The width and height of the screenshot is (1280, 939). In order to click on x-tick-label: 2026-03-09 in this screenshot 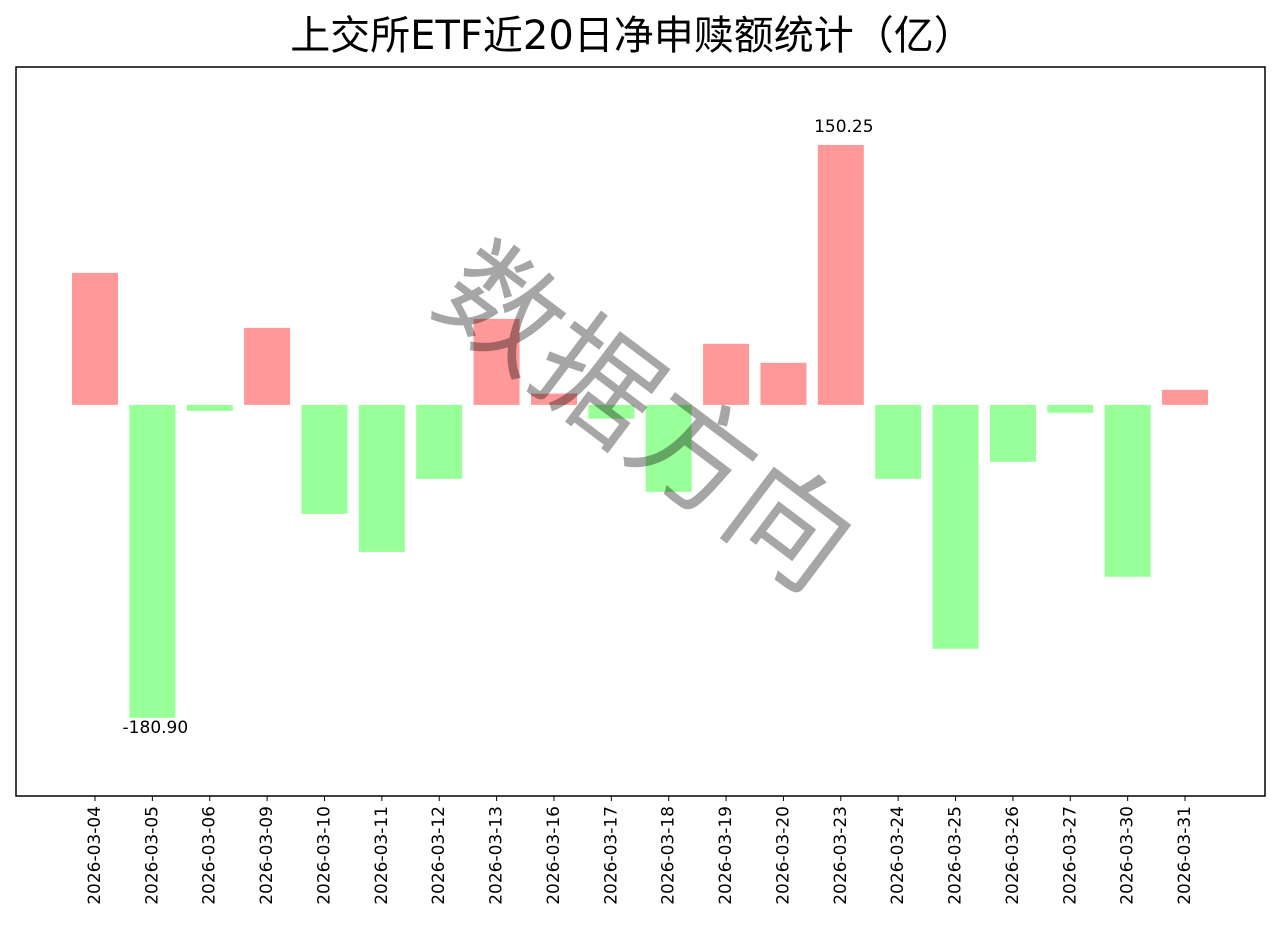, I will do `click(267, 855)`.